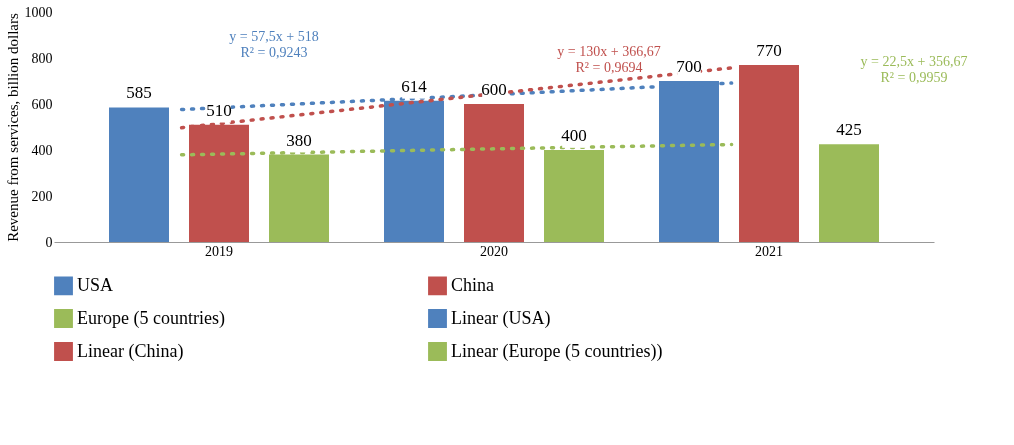  What do you see at coordinates (414, 86) in the screenshot?
I see `data-label: 614` at bounding box center [414, 86].